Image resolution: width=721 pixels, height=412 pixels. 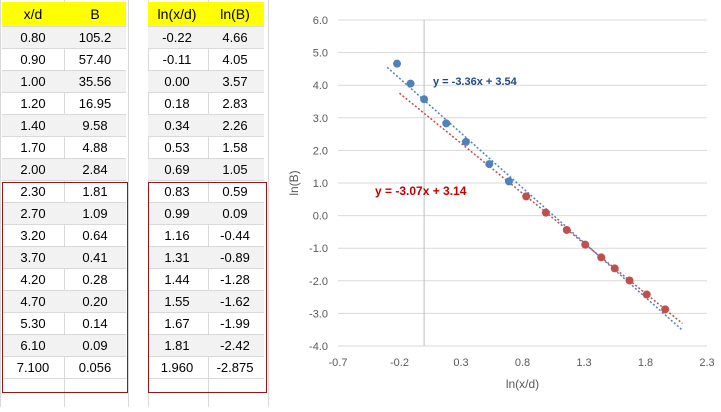 I want to click on ln-cell: 0.18, so click(x=177, y=103).